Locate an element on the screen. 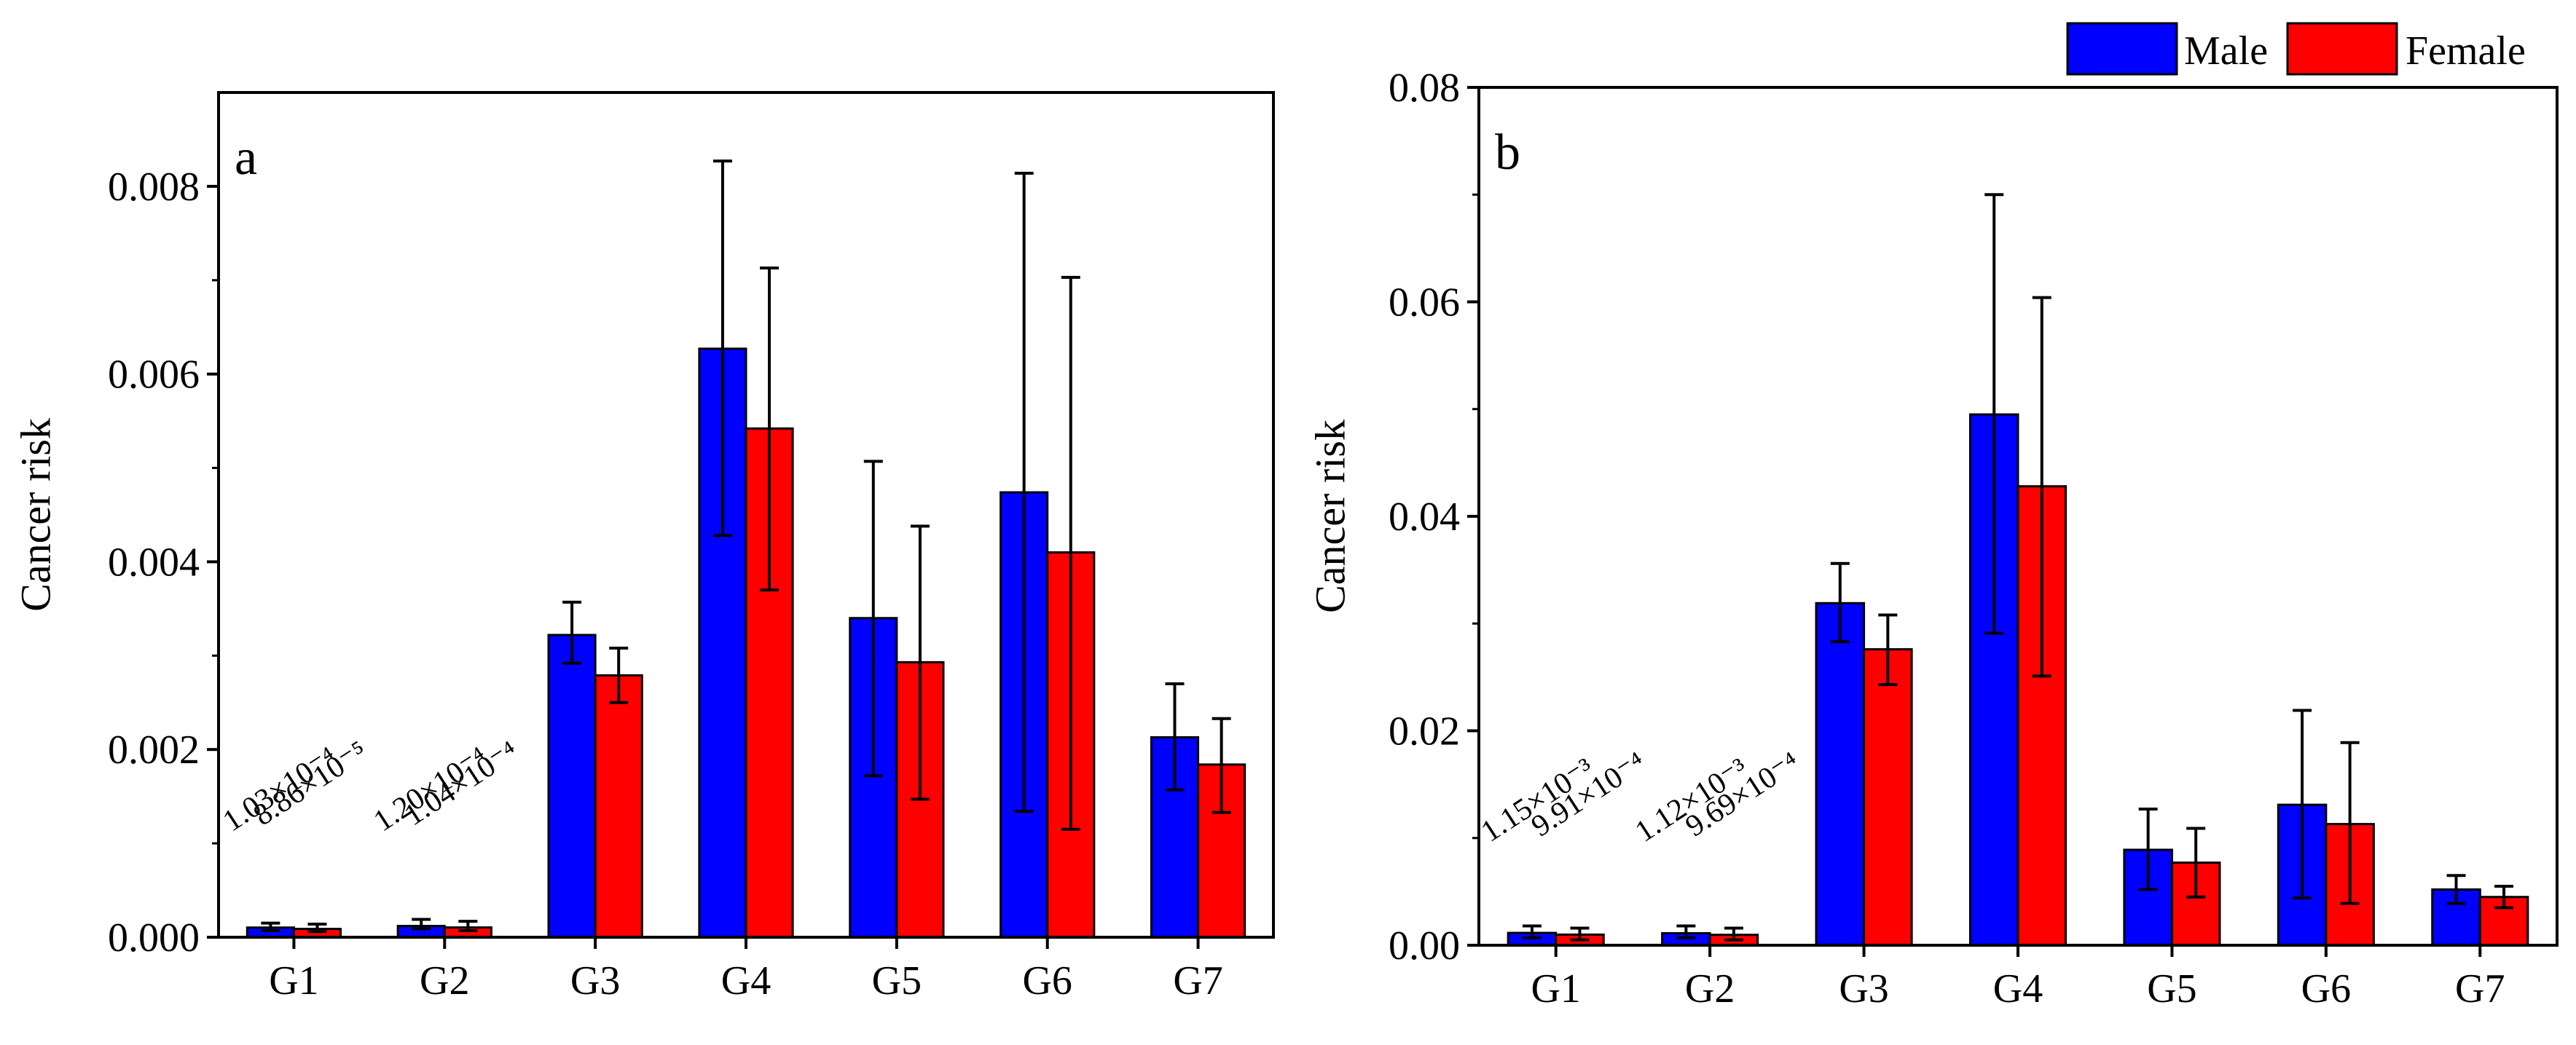 The height and width of the screenshot is (1045, 2576). y-tick-label: 0.02 is located at coordinates (1424, 731).